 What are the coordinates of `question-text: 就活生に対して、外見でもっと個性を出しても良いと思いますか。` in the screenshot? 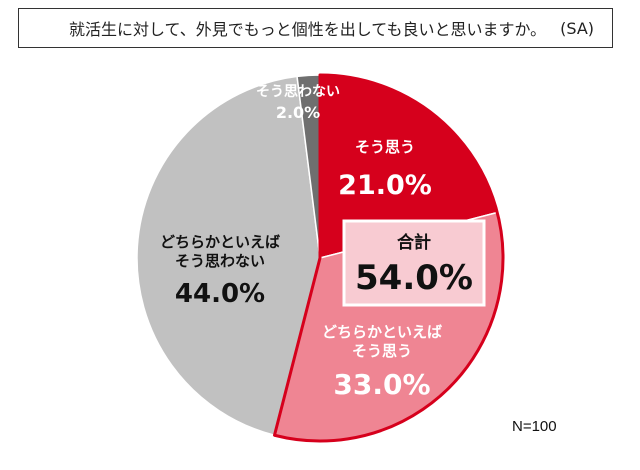 It's located at (308, 29).